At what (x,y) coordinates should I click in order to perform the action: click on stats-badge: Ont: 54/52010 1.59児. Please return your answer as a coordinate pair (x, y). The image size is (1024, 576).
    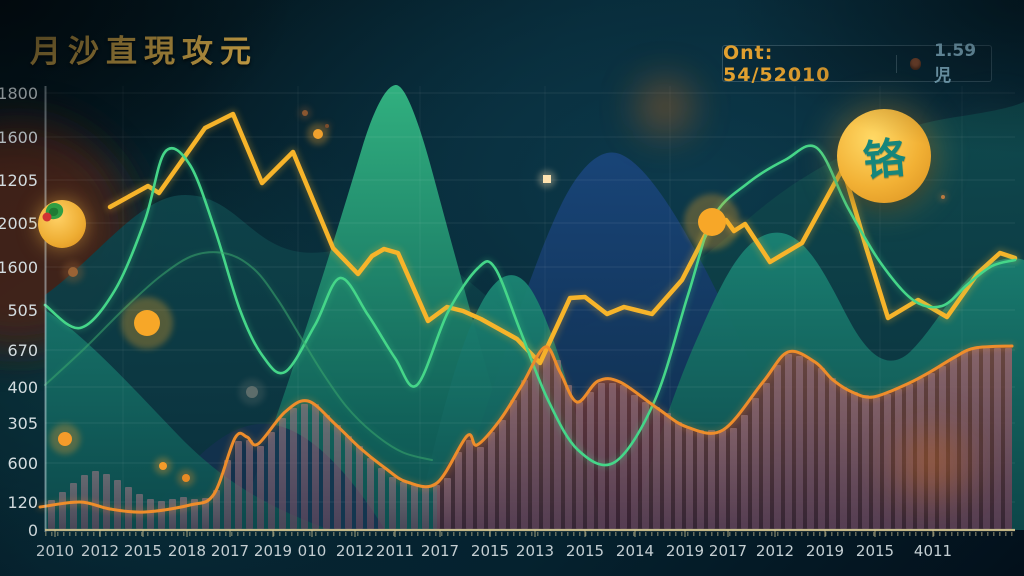
    Looking at the image, I should click on (857, 63).